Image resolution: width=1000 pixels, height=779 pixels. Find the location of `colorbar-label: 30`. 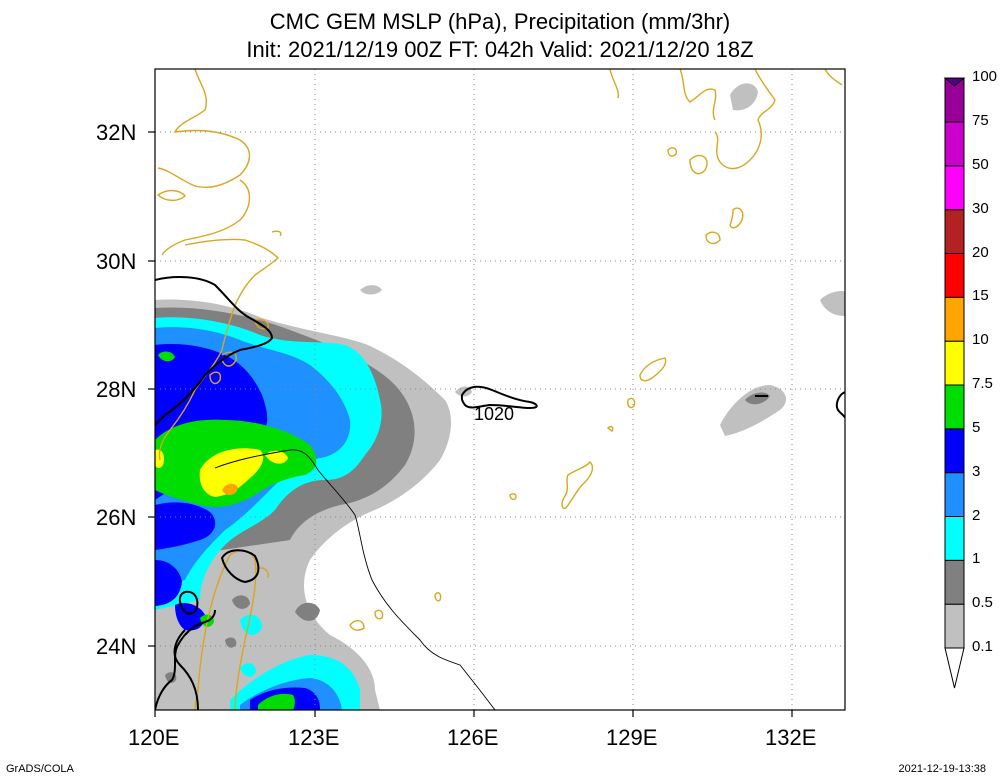

colorbar-label: 30 is located at coordinates (980, 208).